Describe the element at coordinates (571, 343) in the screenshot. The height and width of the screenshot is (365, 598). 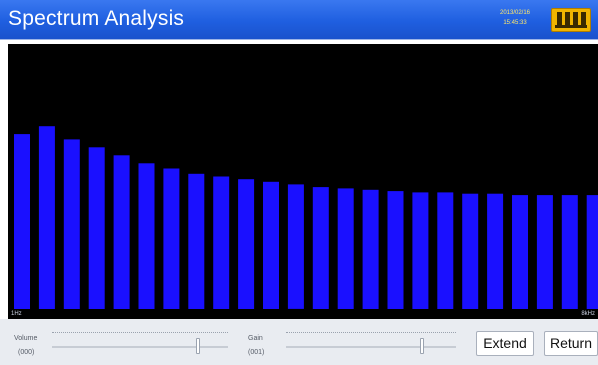
I see `return-button: Return` at that location.